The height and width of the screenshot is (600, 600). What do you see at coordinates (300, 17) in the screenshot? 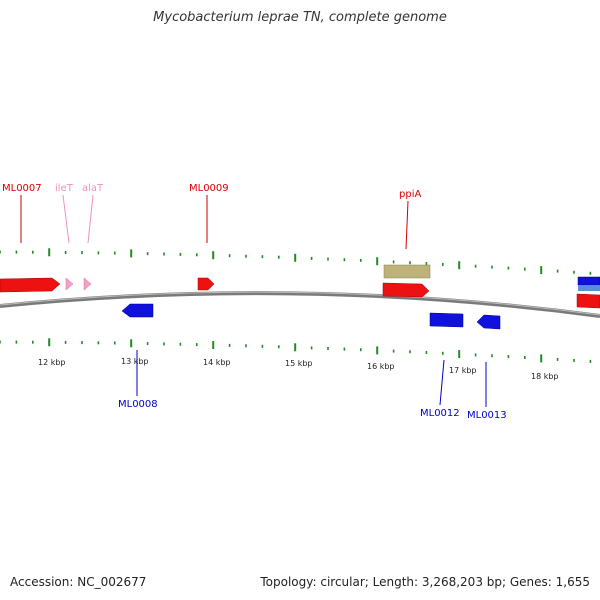
I see `map-title: Mycobacterium leprae TN, complete genome` at bounding box center [300, 17].